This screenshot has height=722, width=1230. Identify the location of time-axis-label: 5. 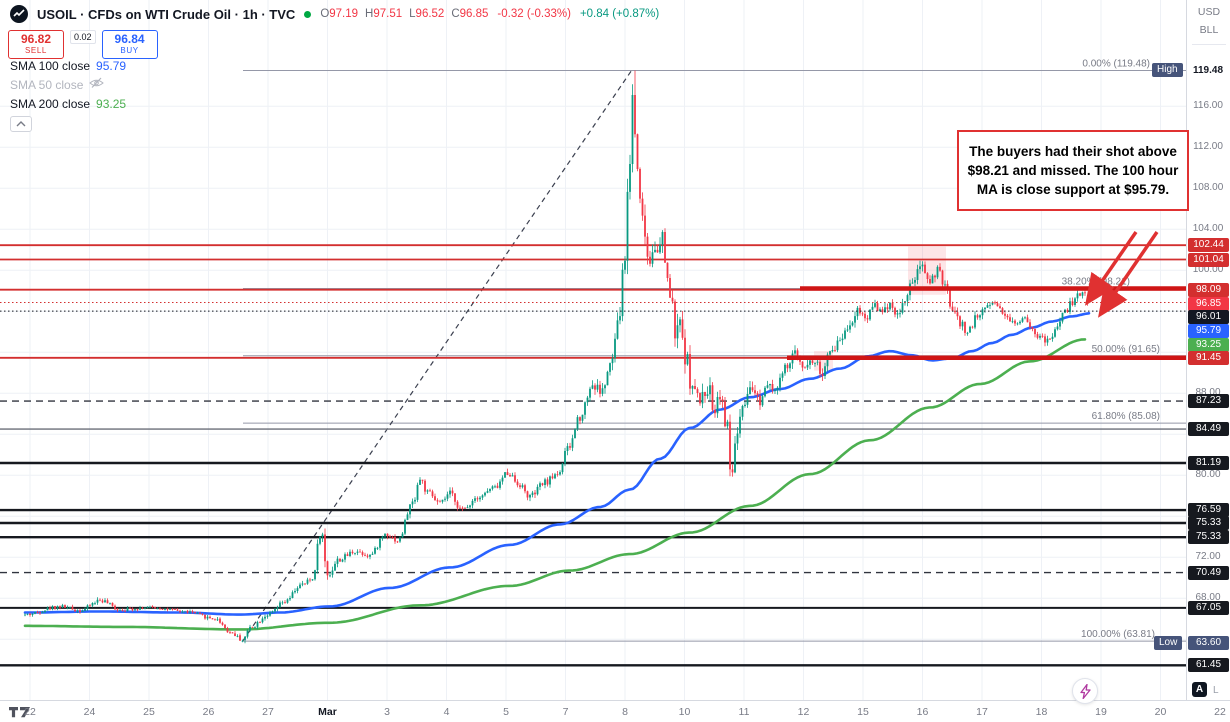
(506, 712).